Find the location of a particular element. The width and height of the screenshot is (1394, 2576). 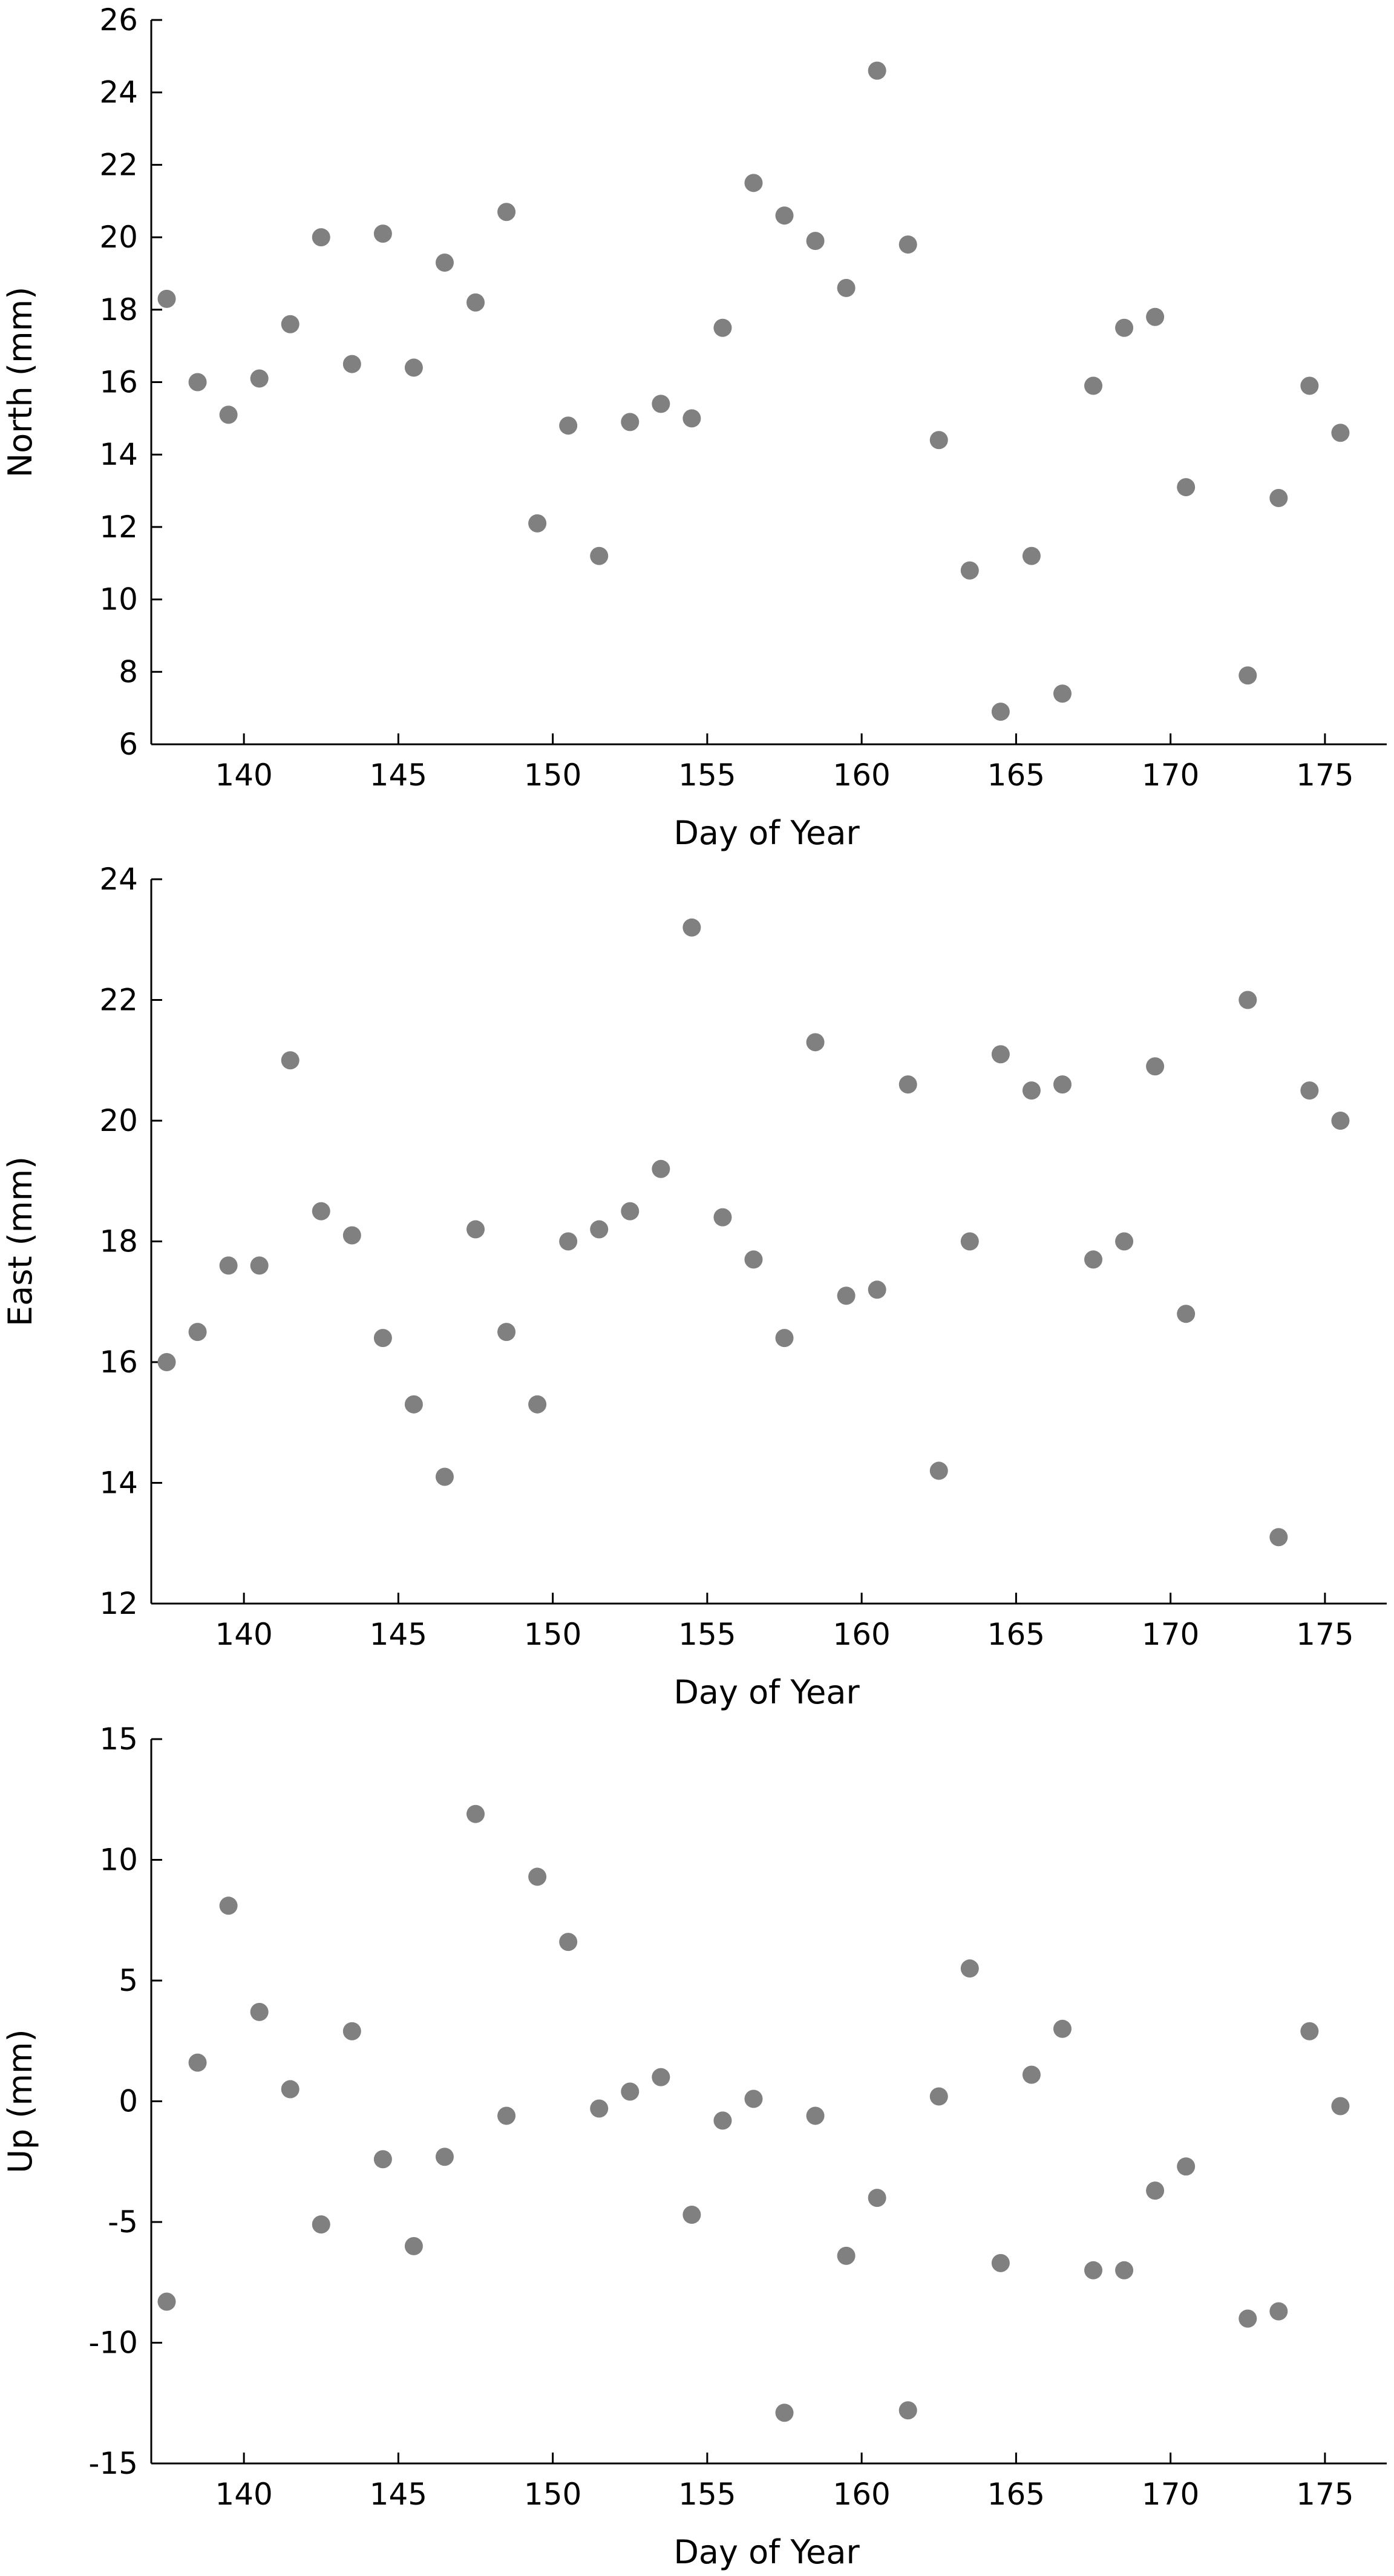

y-tick-label: 18 is located at coordinates (119, 1241).